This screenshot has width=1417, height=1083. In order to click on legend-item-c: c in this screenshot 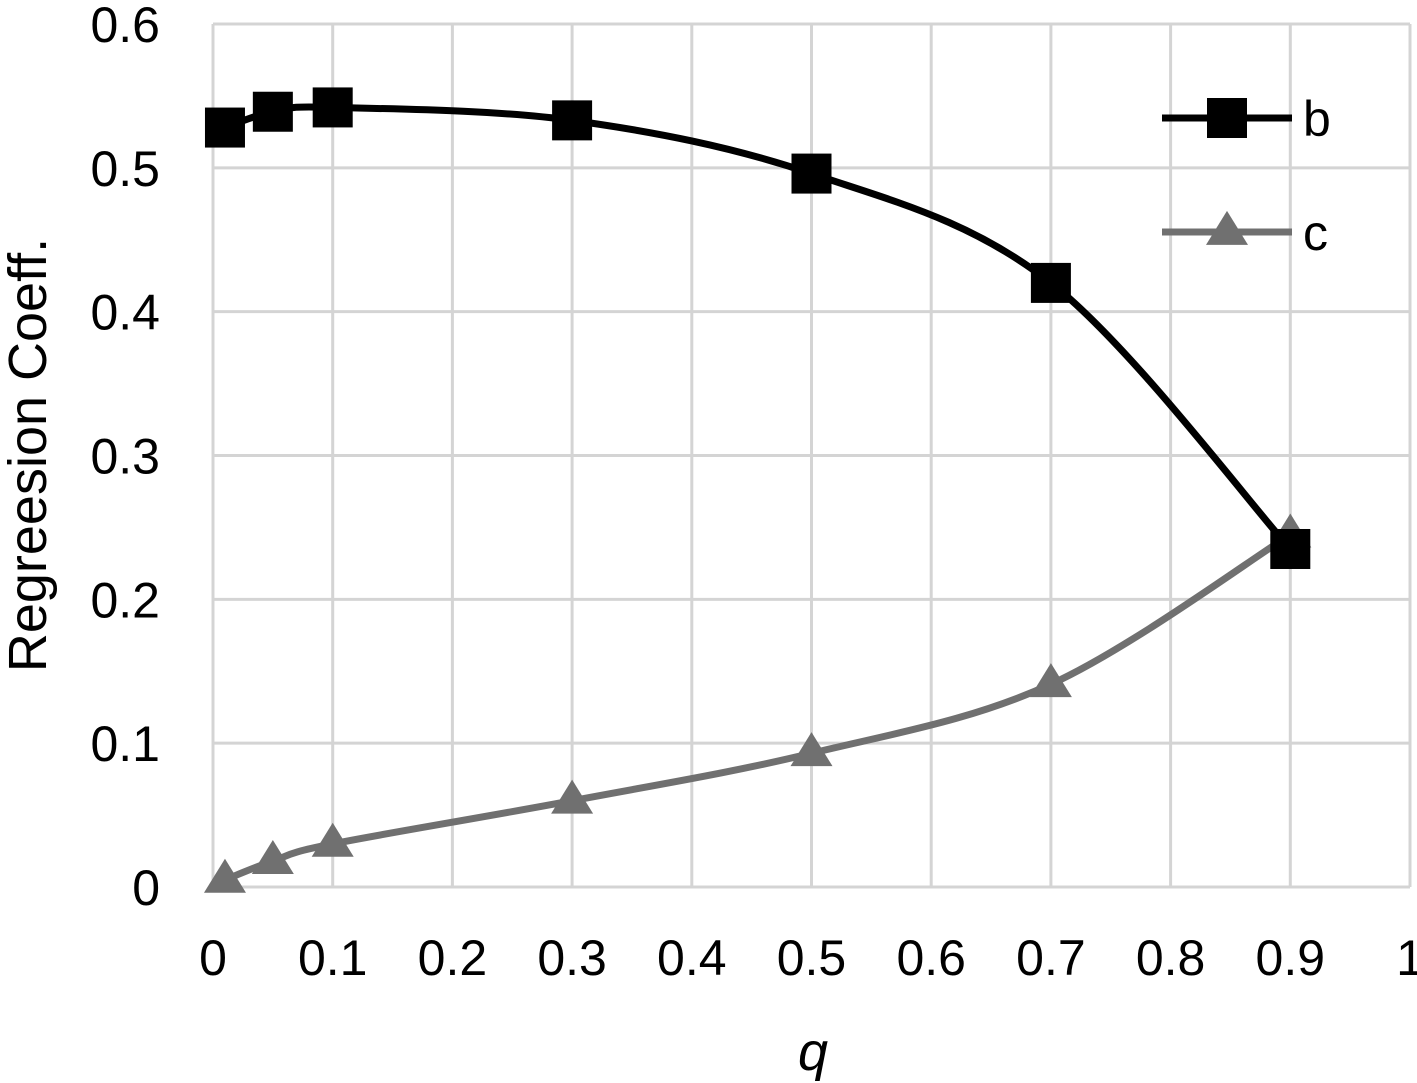, I will do `click(1245, 233)`.